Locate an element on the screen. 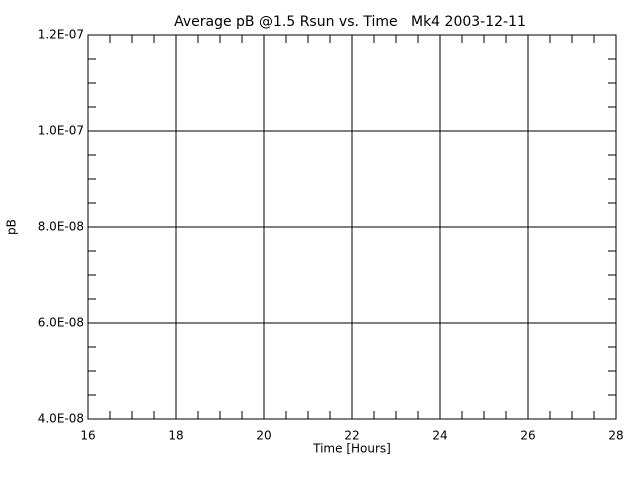 The height and width of the screenshot is (480, 640). y-tick-label: 4.0E-08 is located at coordinates (61, 419).